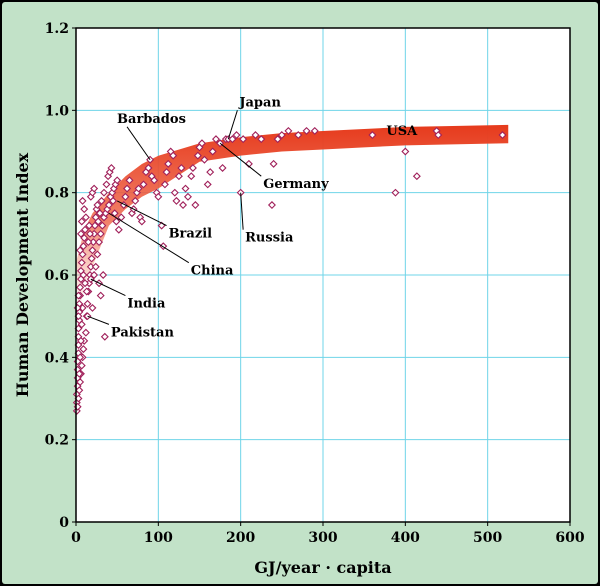  I want to click on x-axis-title: GJ/year · capita, so click(322, 567).